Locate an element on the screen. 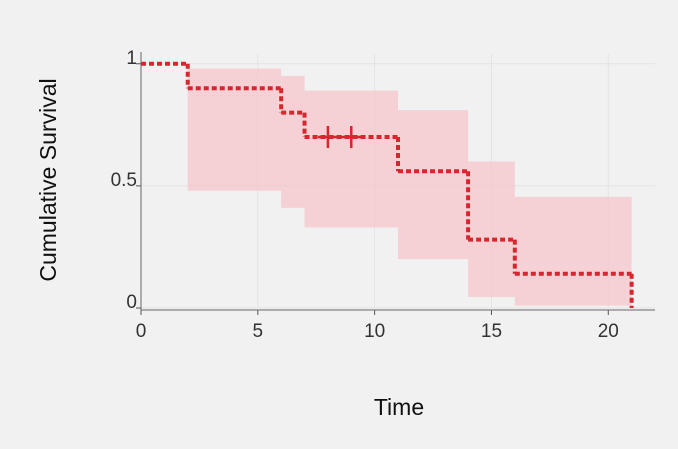 The width and height of the screenshot is (678, 449). x-tick-label: 15 is located at coordinates (491, 331).